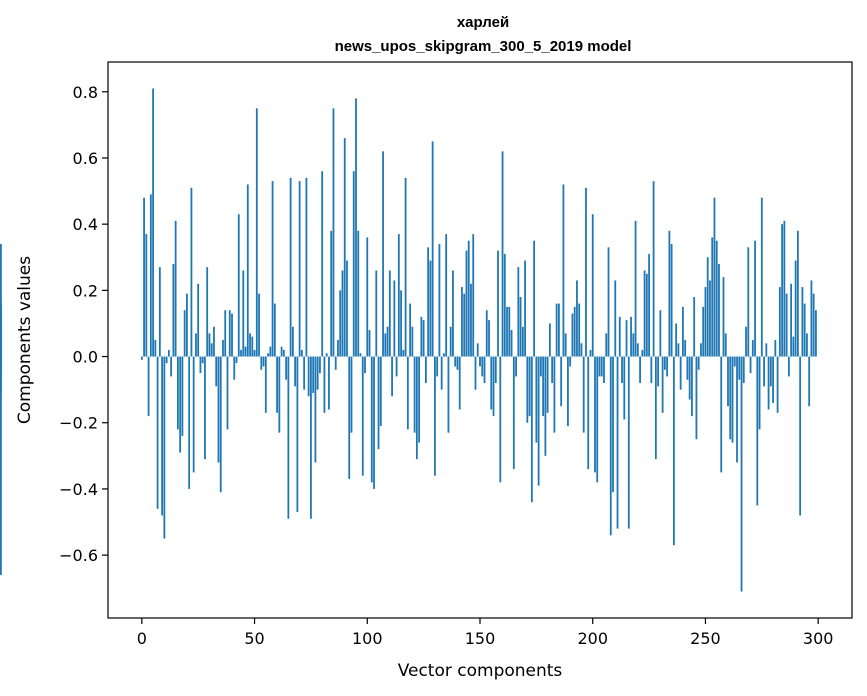  I want to click on x-tick-label: 100, so click(367, 638).